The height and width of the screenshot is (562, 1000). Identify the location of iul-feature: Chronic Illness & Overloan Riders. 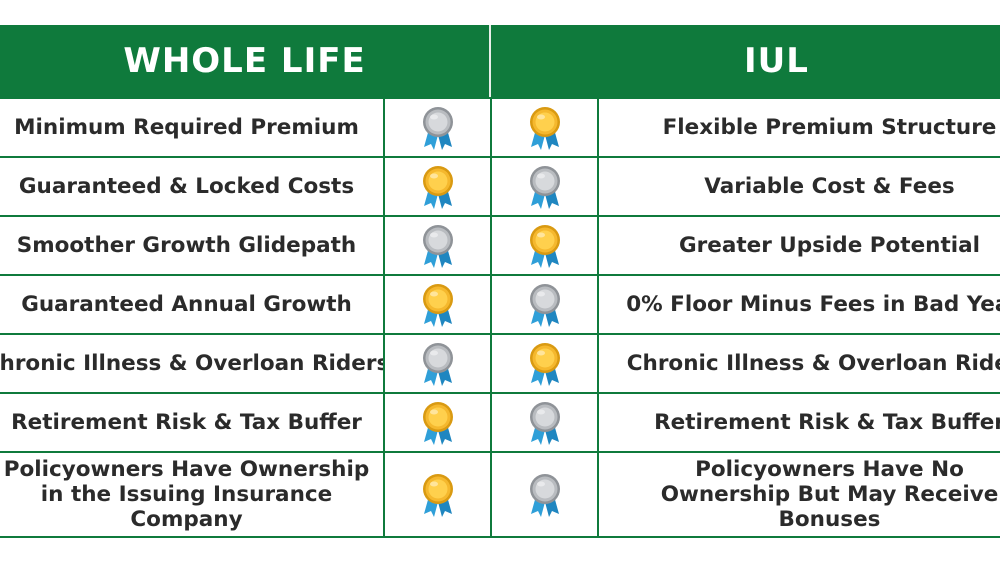
(813, 363).